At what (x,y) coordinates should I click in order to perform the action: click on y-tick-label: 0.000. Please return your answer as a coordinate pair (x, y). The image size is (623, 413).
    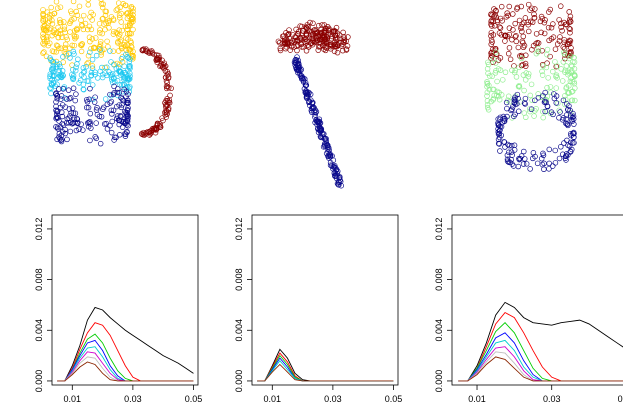
    Looking at the image, I should click on (39, 381).